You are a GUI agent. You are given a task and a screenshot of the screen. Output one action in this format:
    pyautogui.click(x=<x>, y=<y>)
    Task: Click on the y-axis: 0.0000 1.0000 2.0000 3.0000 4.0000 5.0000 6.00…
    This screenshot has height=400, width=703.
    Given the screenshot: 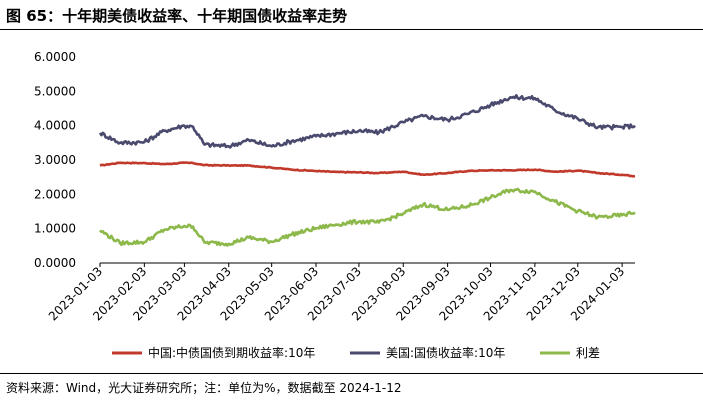 What is the action you would take?
    pyautogui.click(x=55, y=160)
    